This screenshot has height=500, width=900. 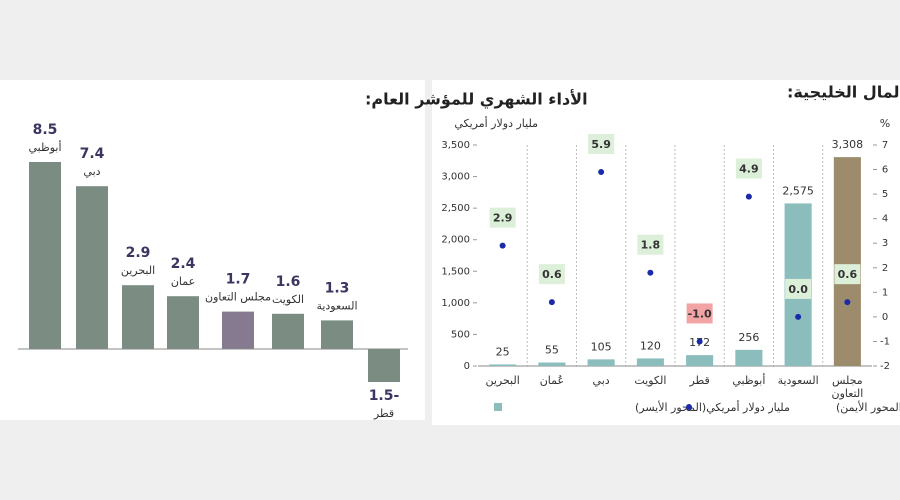 What do you see at coordinates (885, 243) in the screenshot?
I see `y2-tick-label: 3` at bounding box center [885, 243].